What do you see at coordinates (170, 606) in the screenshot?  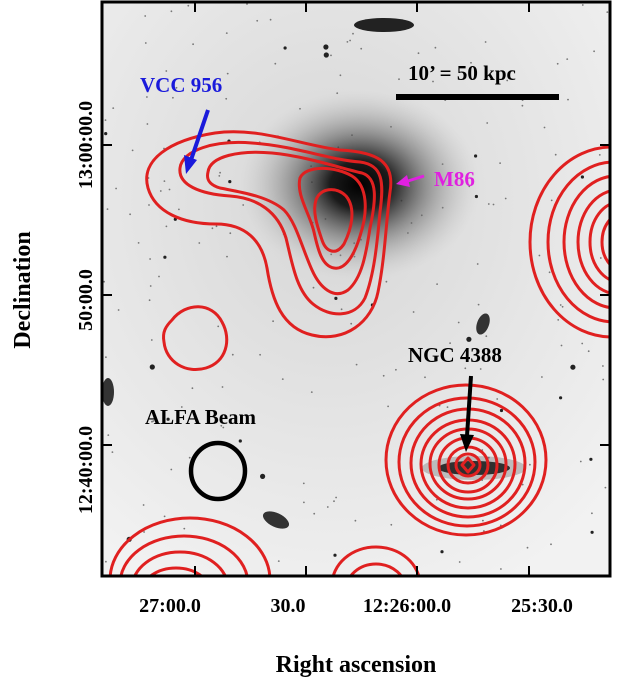 I see `x-tick-label: 27:00.0` at bounding box center [170, 606].